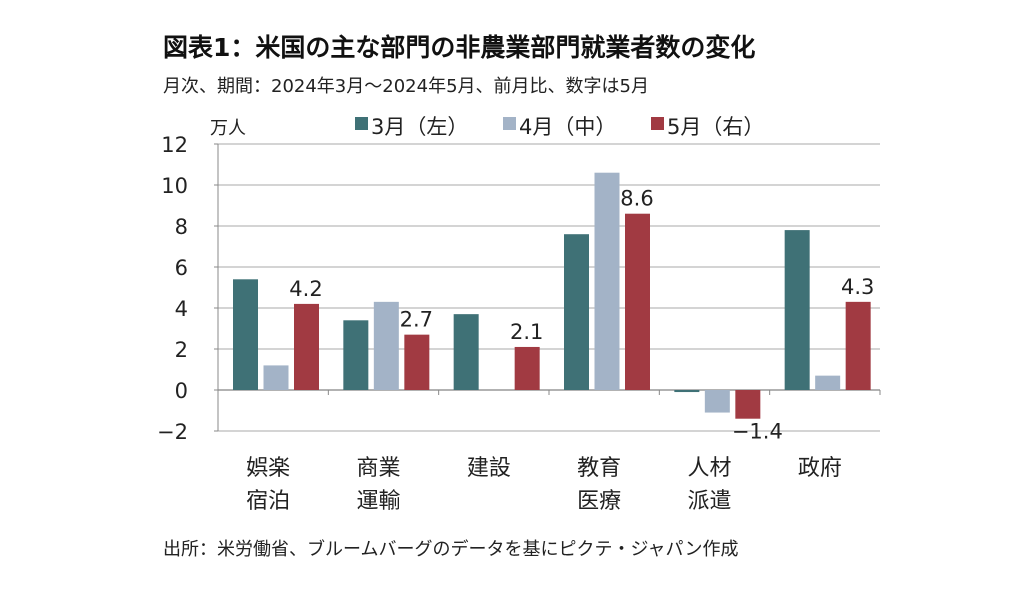 The image size is (1012, 598). Describe the element at coordinates (567, 127) in the screenshot. I see `legend-label: 4月（中）` at that location.